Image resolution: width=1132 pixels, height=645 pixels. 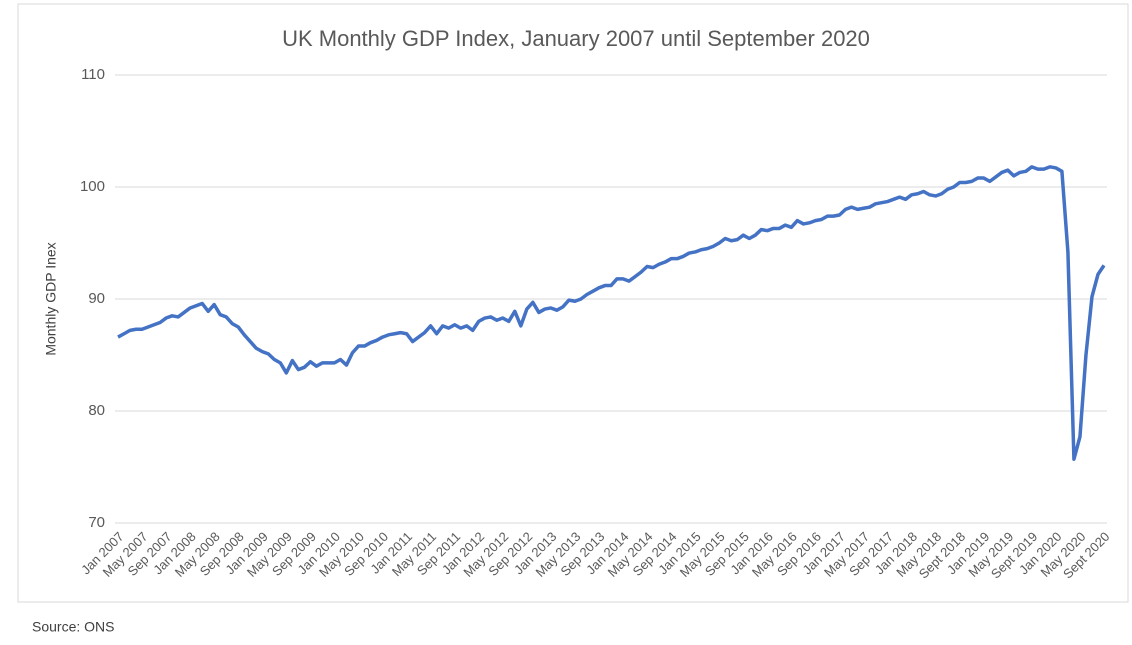 What do you see at coordinates (96, 298) in the screenshot?
I see `y-tick-label: 90` at bounding box center [96, 298].